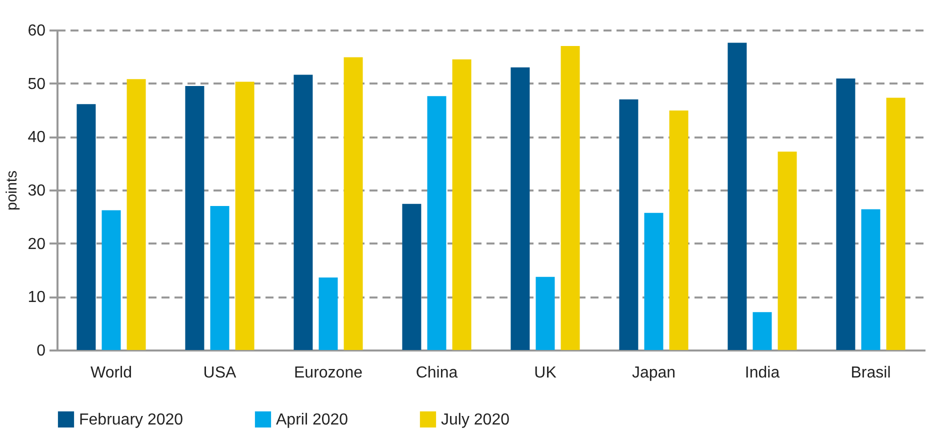  I want to click on y-tick-label: 50, so click(37, 84).